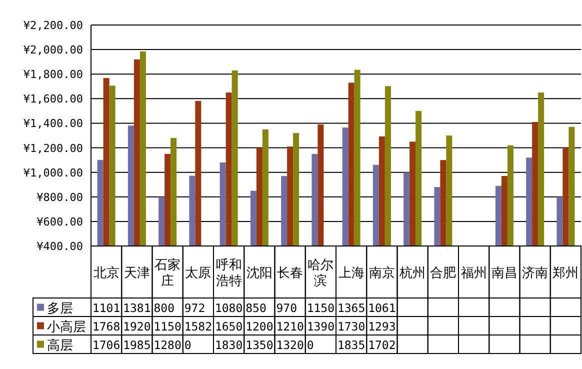 This screenshot has width=582, height=369. What do you see at coordinates (260, 326) in the screenshot?
I see `data-label: 1200` at bounding box center [260, 326].